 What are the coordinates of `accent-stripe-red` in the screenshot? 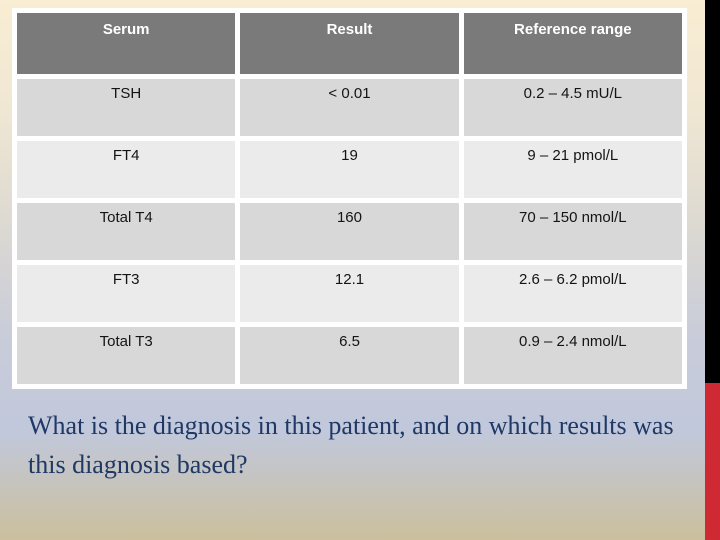 It's located at (712, 461).